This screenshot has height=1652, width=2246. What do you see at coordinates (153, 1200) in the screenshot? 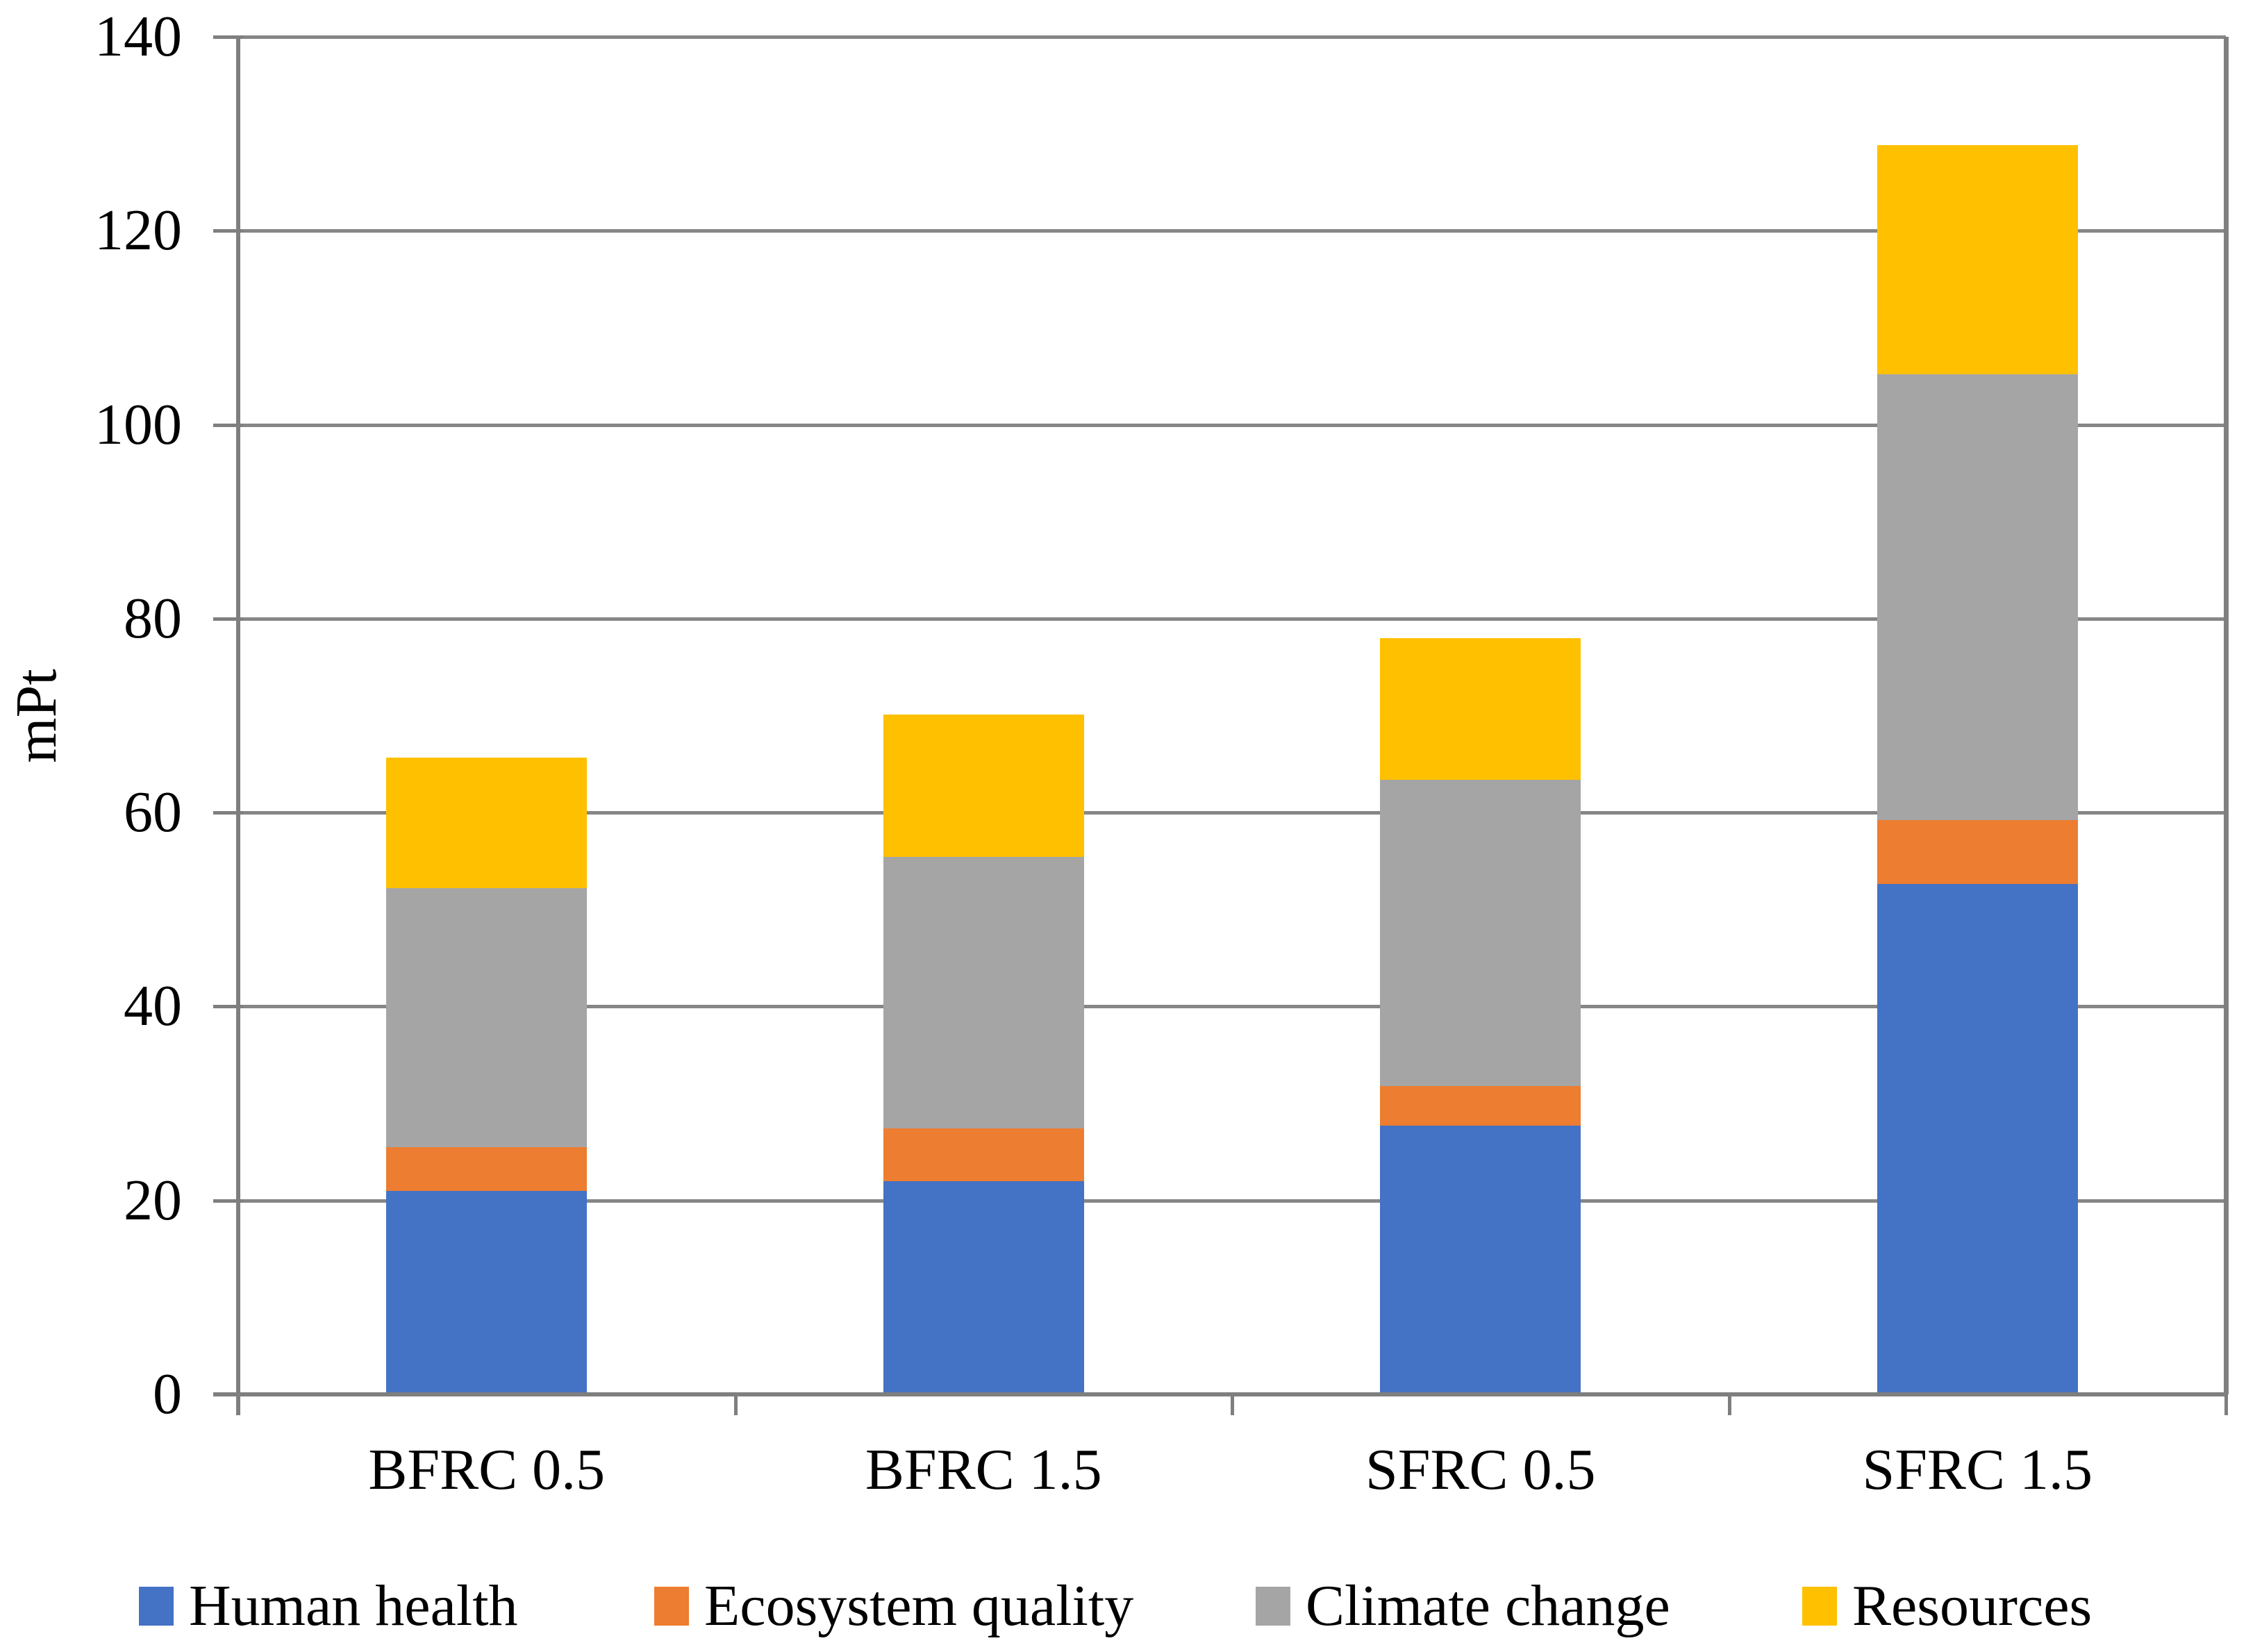
I see `y-tick-label-20: 20` at bounding box center [153, 1200].